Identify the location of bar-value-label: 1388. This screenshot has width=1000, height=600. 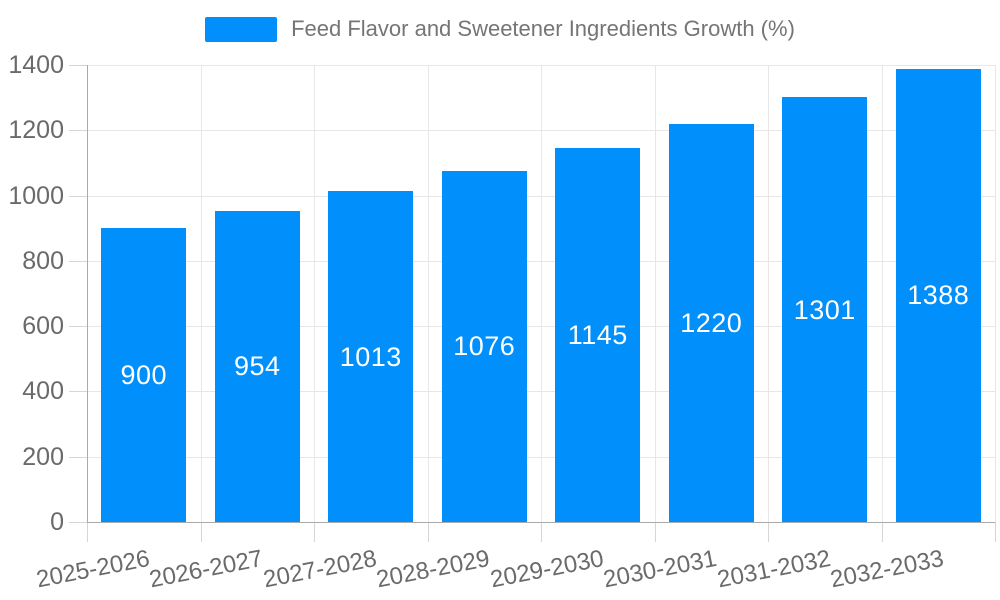
(938, 295).